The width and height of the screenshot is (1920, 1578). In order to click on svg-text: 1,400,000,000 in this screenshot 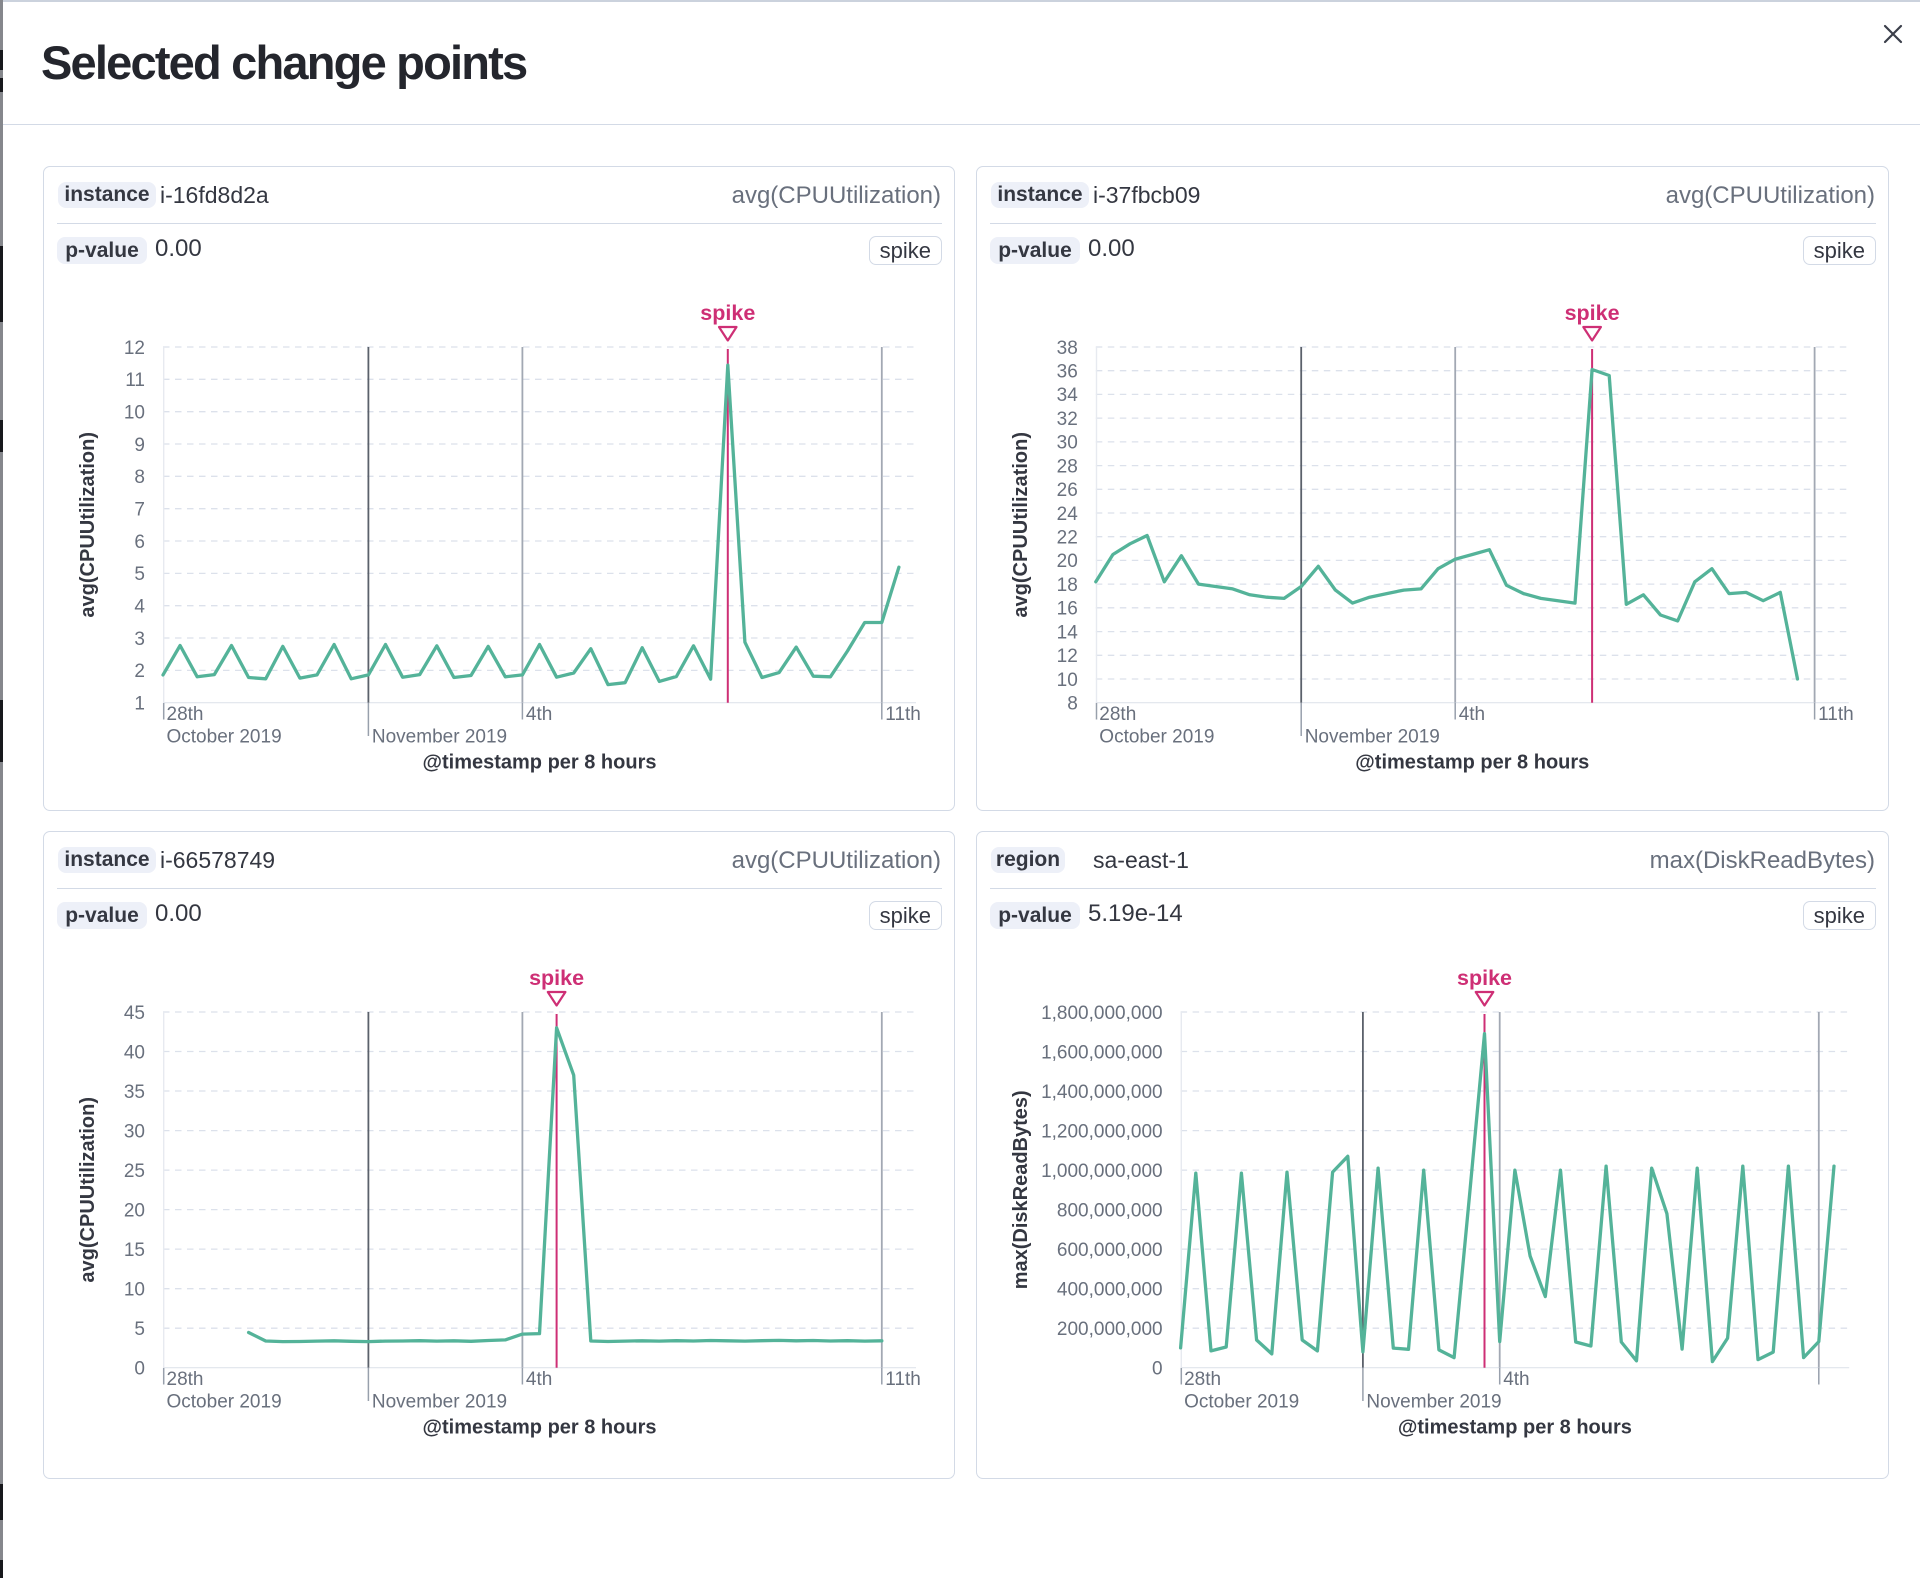, I will do `click(1102, 1092)`.